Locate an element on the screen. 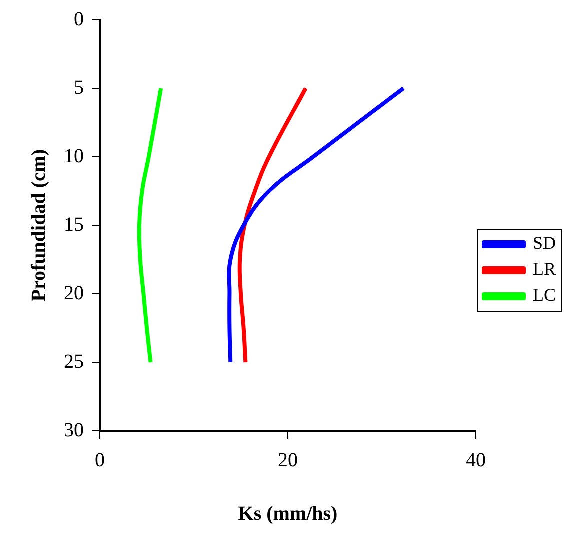 The image size is (580, 541). y-tick-label: 5 is located at coordinates (79, 87).